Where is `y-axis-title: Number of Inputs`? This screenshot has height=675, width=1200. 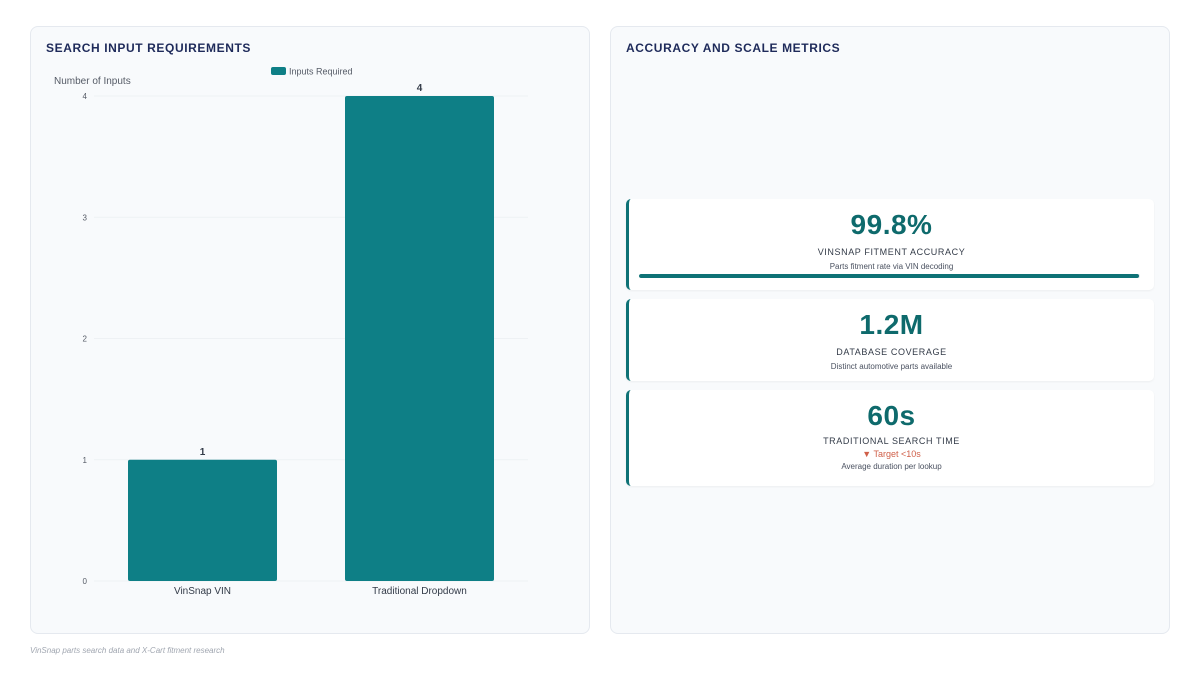
y-axis-title: Number of Inputs is located at coordinates (92, 81).